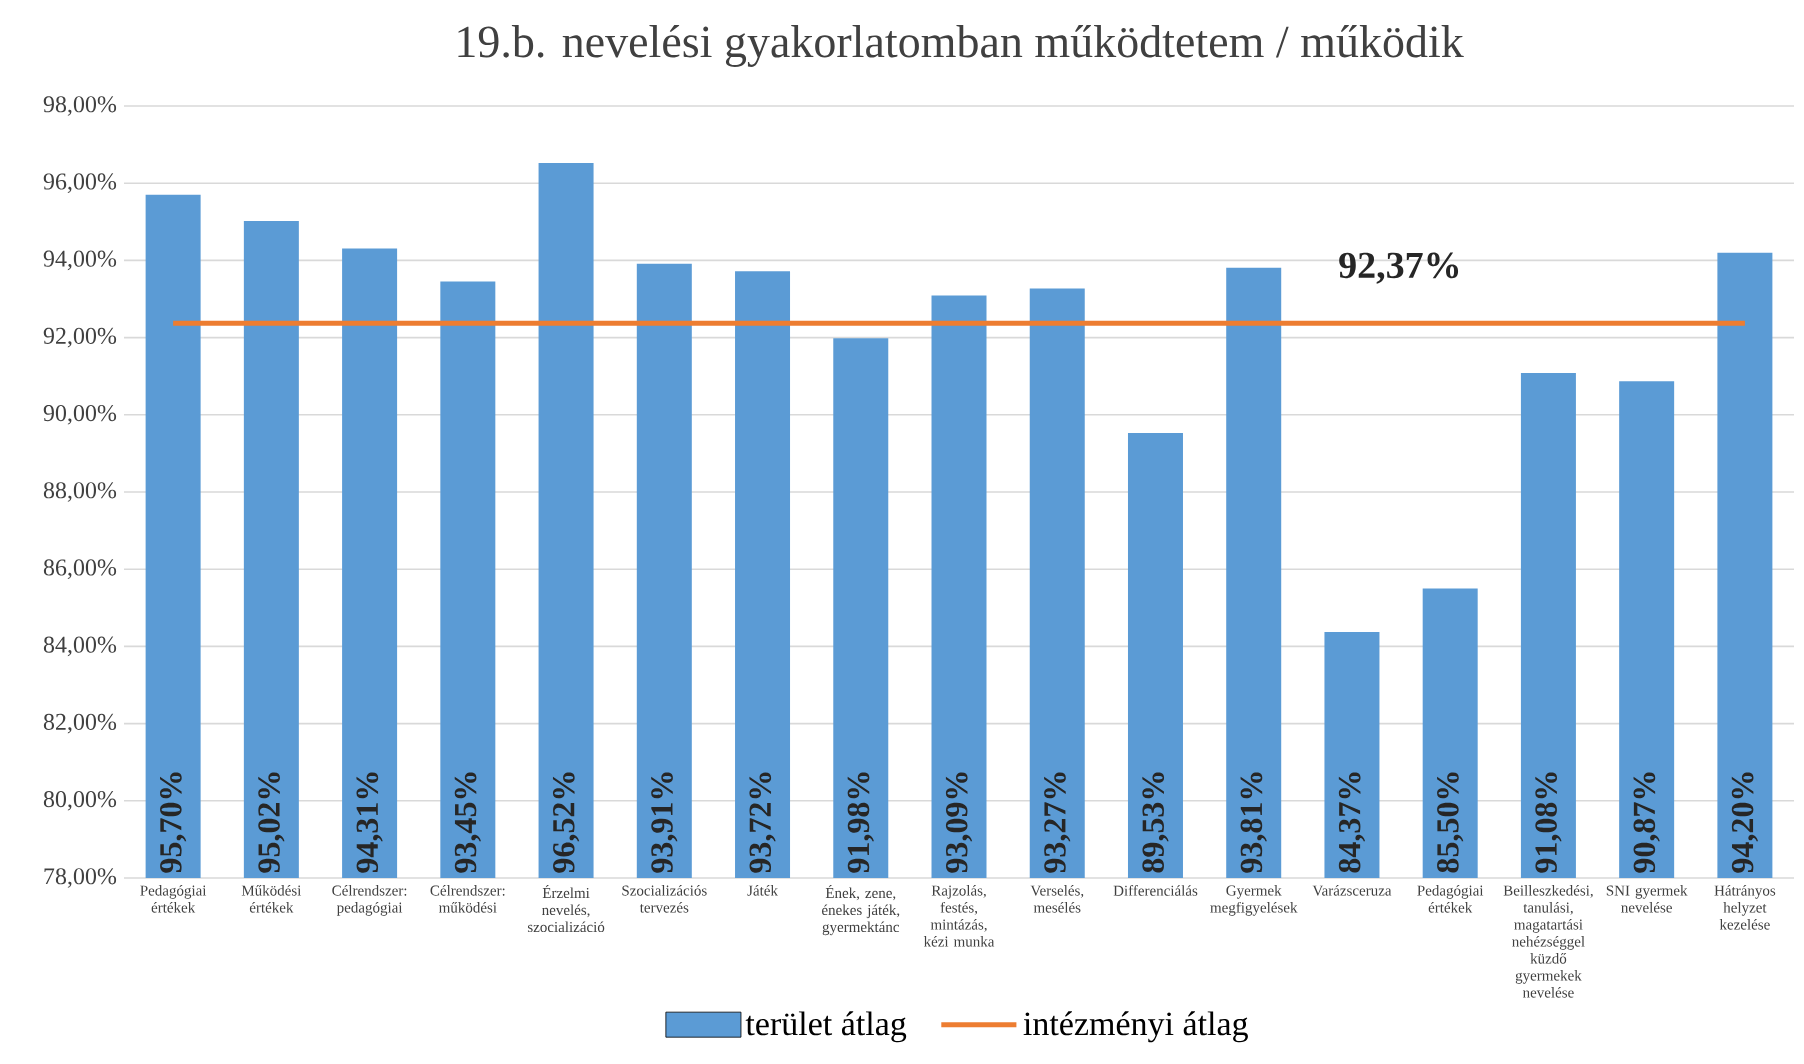 Image resolution: width=1804 pixels, height=1064 pixels. What do you see at coordinates (1548, 822) in the screenshot?
I see `data-label: 91,08%` at bounding box center [1548, 822].